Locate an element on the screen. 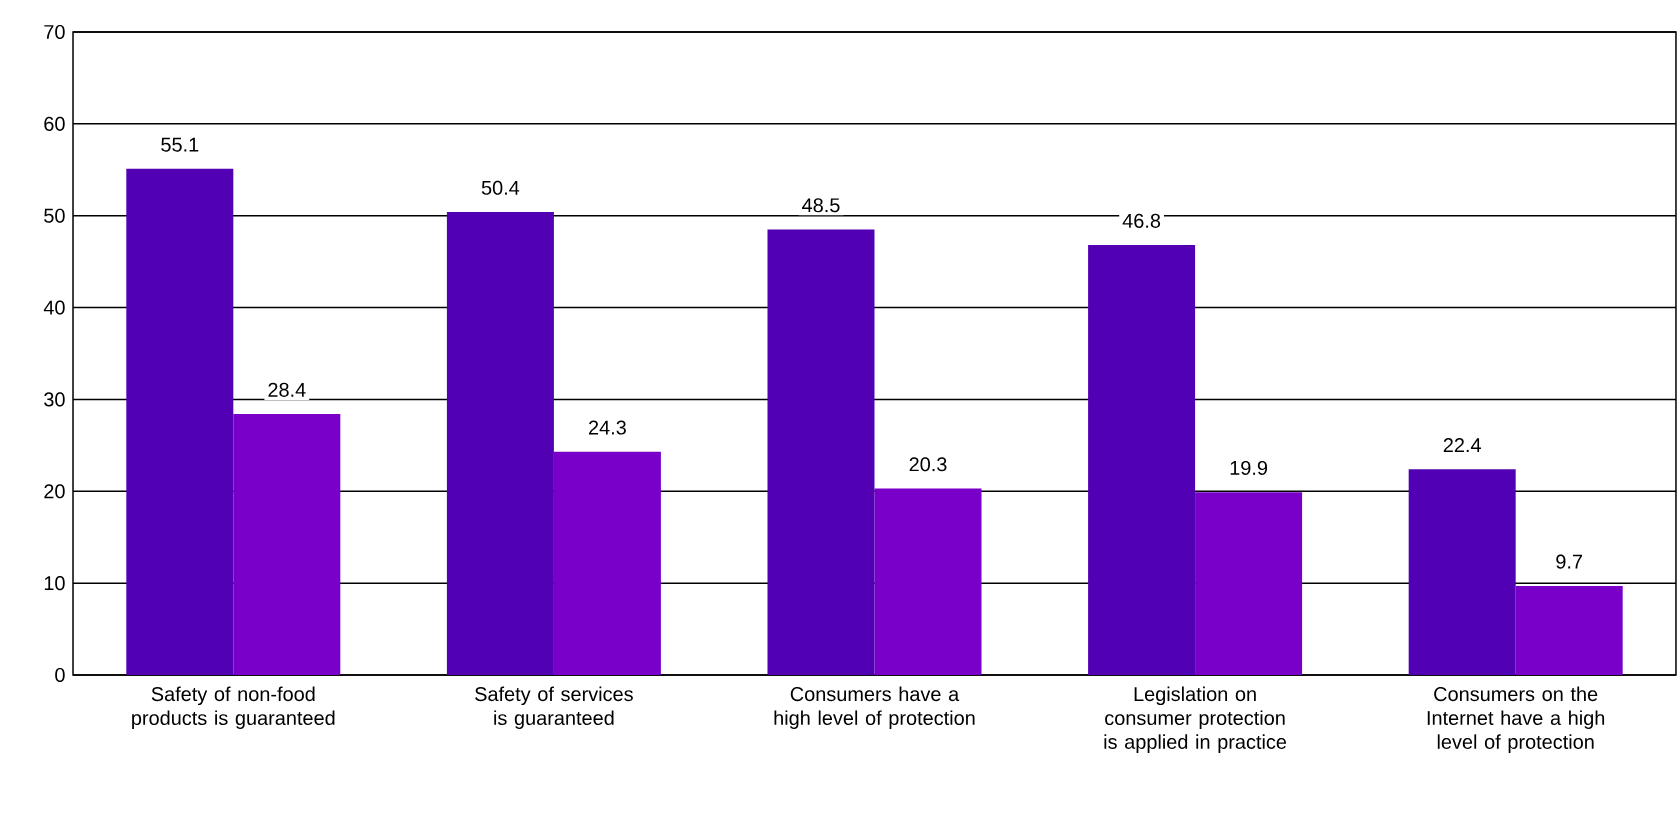  data-label: 19.9 is located at coordinates (1249, 467).